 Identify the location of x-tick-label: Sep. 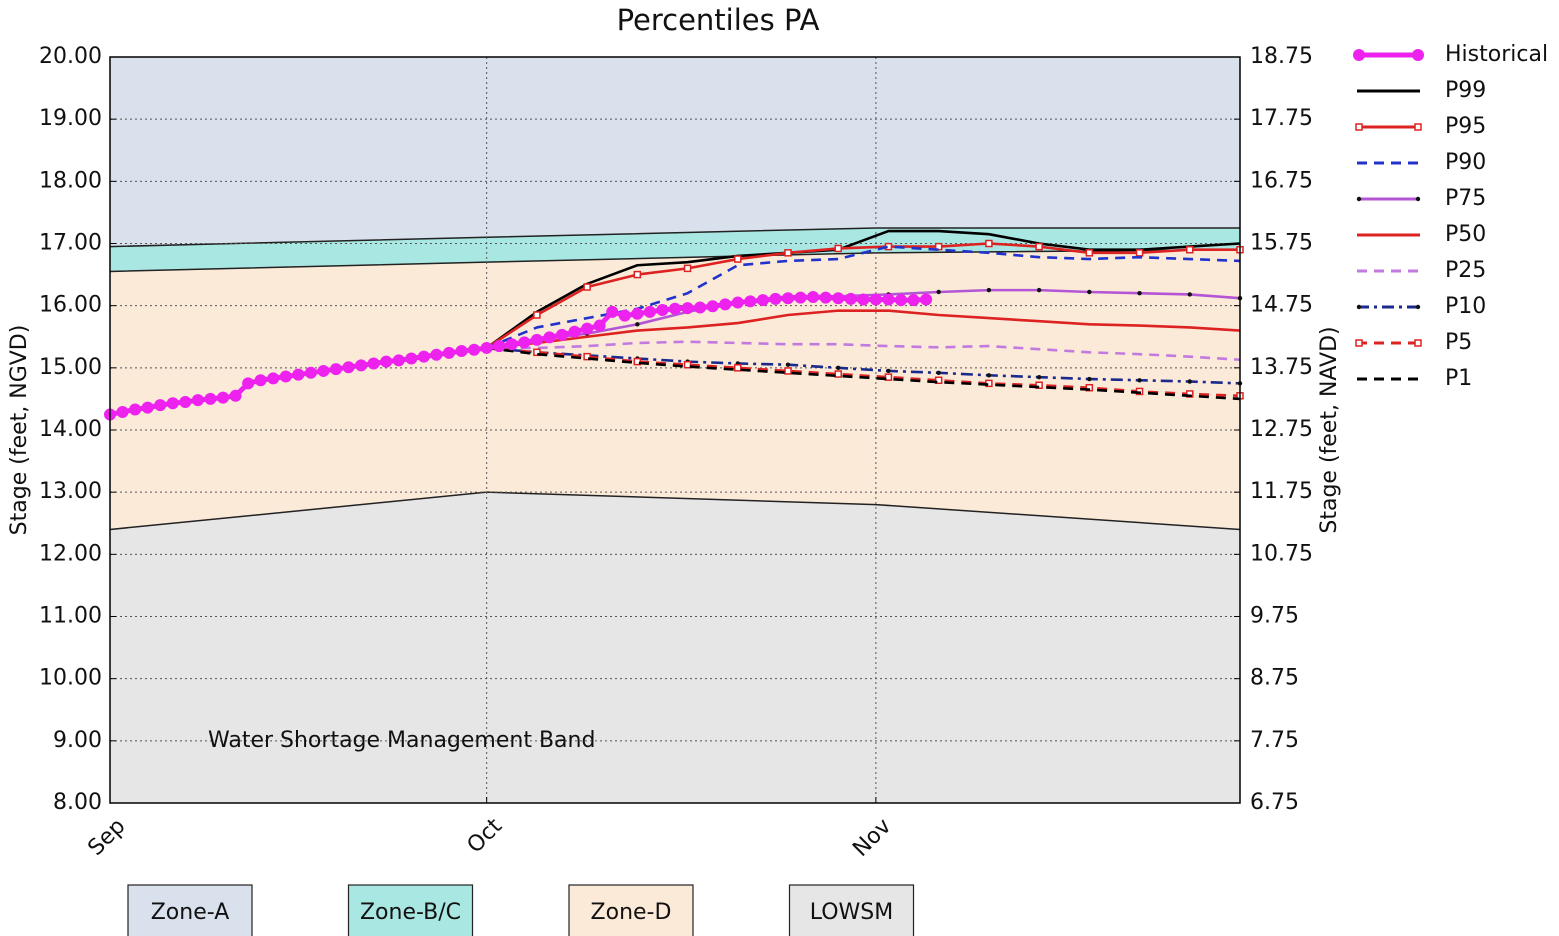
(106, 837).